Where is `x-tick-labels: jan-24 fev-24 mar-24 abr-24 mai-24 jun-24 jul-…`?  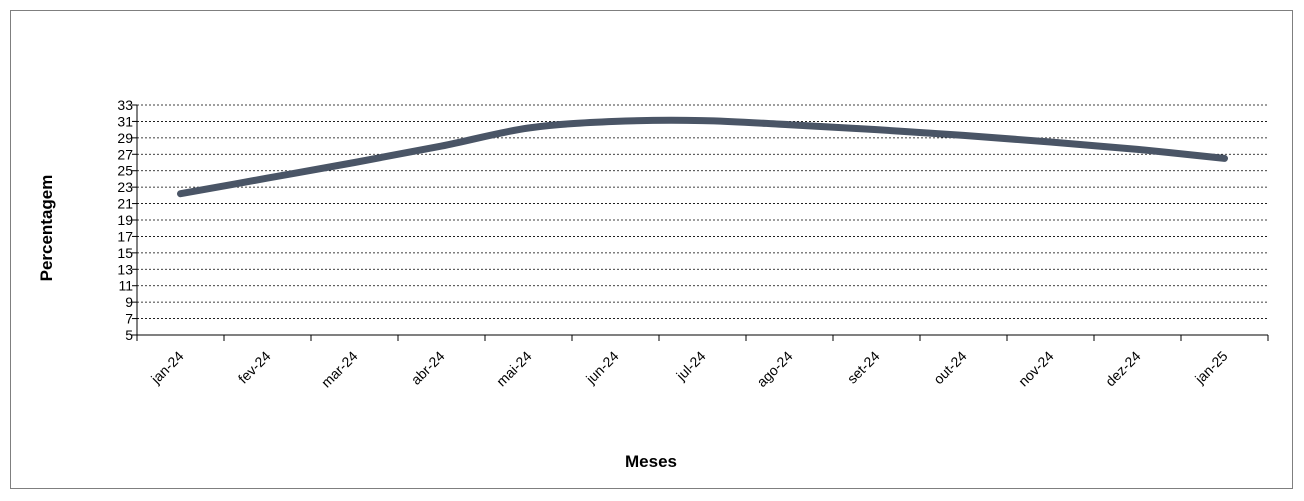
x-tick-labels: jan-24 fev-24 mar-24 abr-24 mai-24 jun-24 jul-… is located at coordinates (689, 369).